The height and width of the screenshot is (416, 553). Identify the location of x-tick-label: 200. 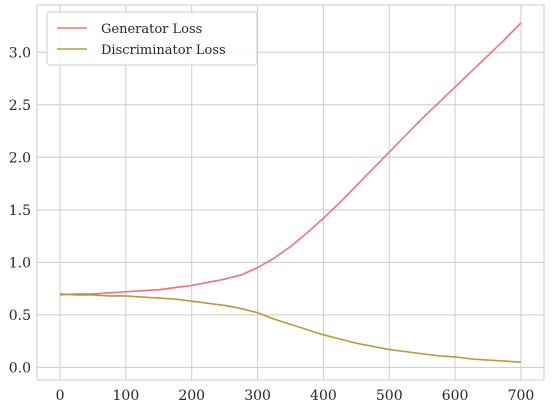
(191, 396).